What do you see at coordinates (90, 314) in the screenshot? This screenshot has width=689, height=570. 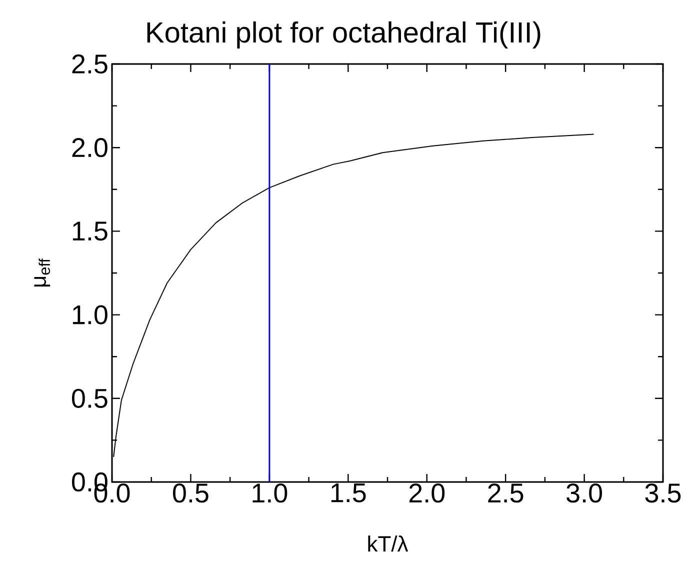 I see `y-tick-label: 1.0` at bounding box center [90, 314].